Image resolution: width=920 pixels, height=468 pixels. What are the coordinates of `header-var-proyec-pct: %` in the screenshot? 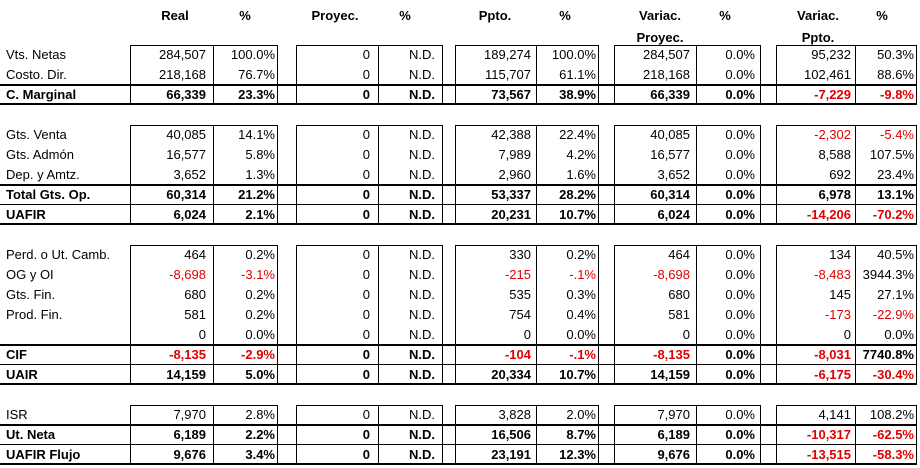 It's located at (725, 15).